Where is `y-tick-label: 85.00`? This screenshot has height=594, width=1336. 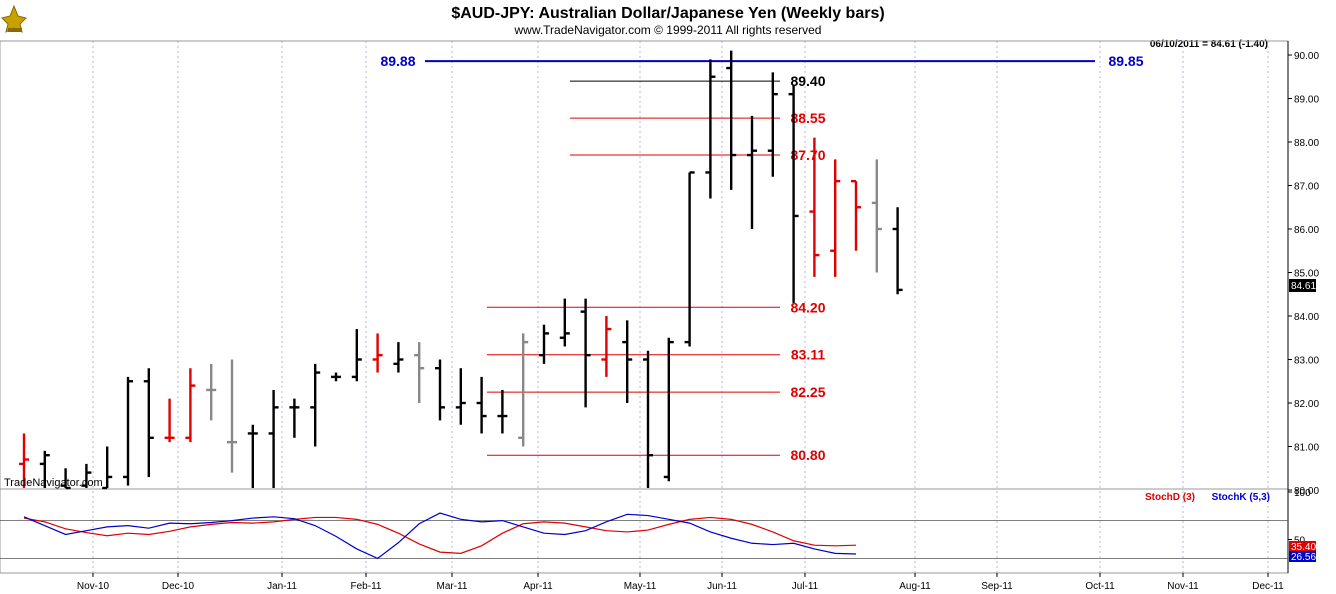
y-tick-label: 85.00 is located at coordinates (1306, 274).